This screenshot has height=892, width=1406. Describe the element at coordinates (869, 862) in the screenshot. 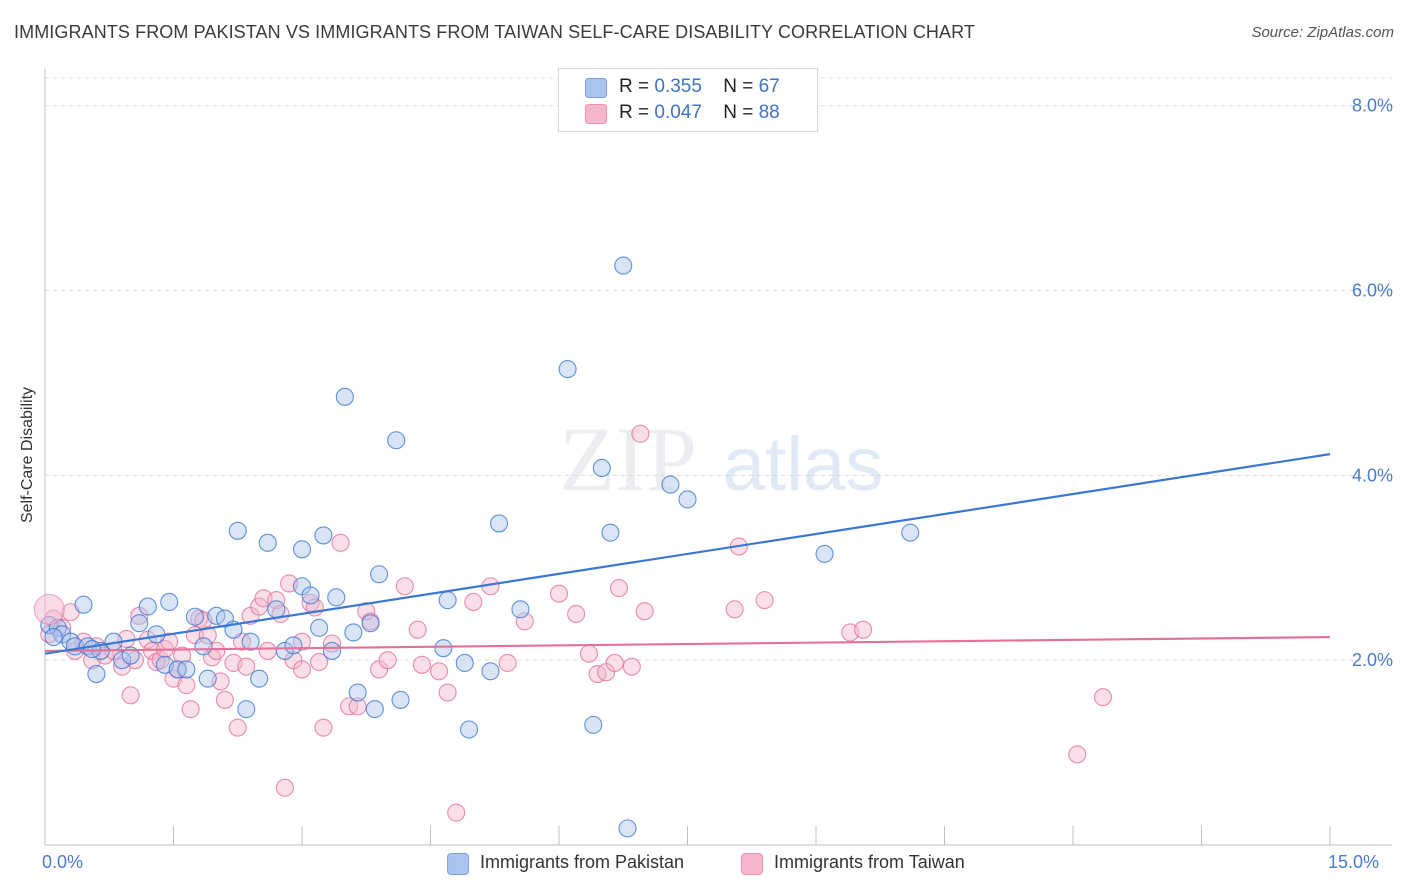

I see `bottom-legend-taiwan: Immigrants from Taiwan` at that location.